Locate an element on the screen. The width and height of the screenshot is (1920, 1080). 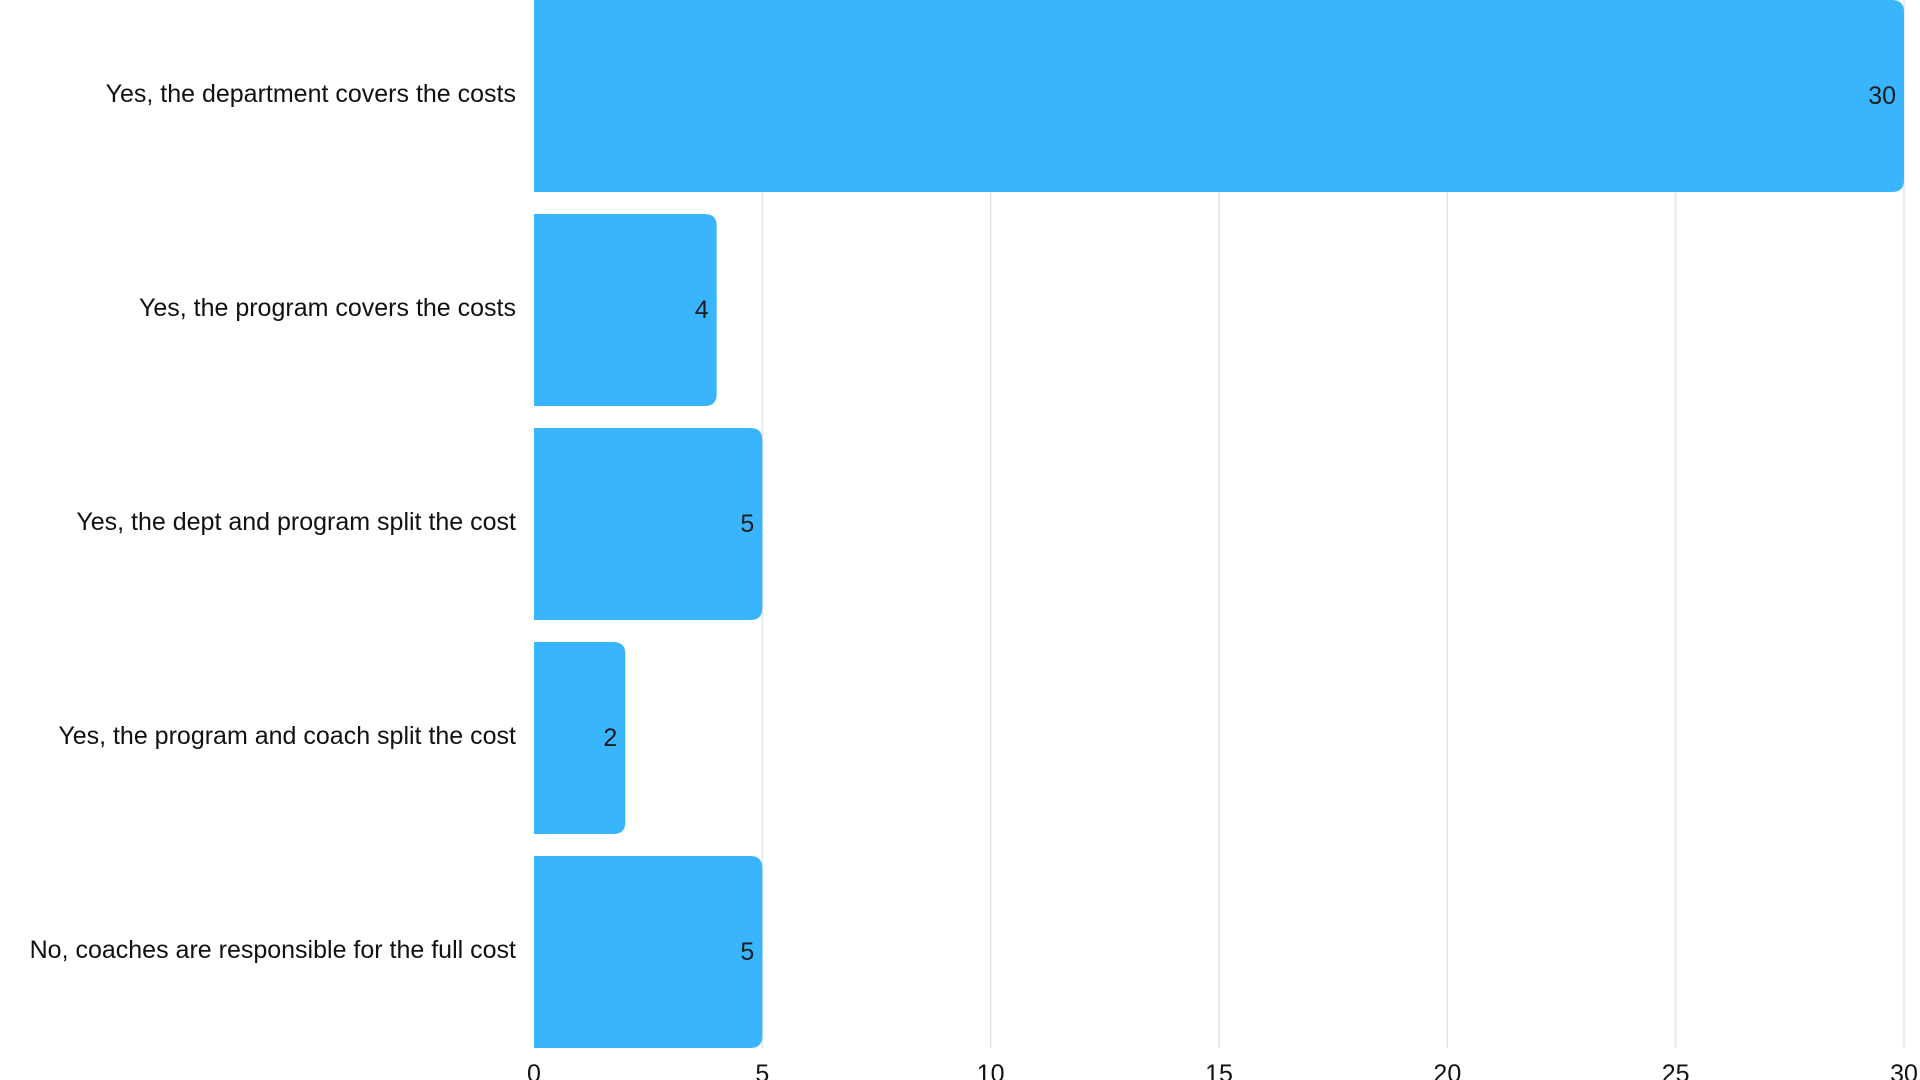
x-axis-ticks: 0 5 10 15 20 25 30 is located at coordinates (1222, 1070).